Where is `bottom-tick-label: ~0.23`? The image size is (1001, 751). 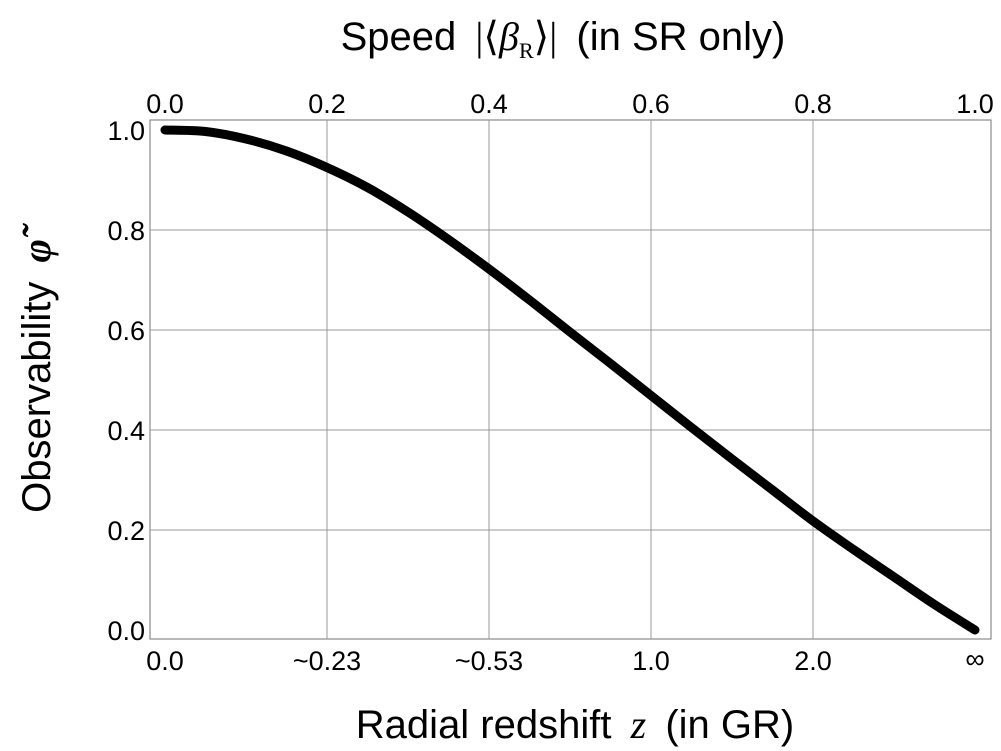 bottom-tick-label: ~0.23 is located at coordinates (327, 661).